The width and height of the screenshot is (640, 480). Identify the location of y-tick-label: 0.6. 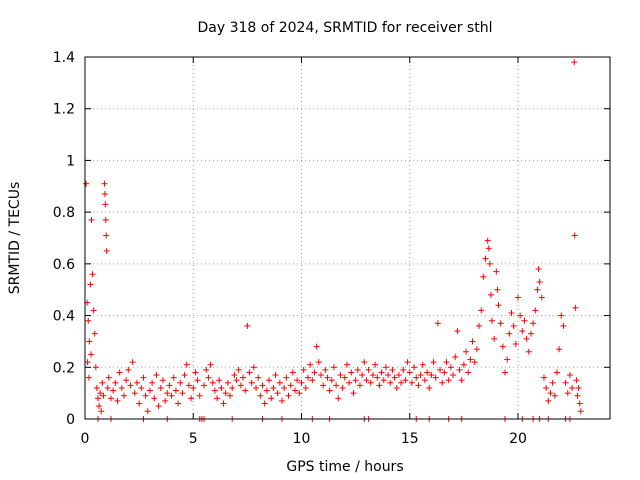
(64, 265).